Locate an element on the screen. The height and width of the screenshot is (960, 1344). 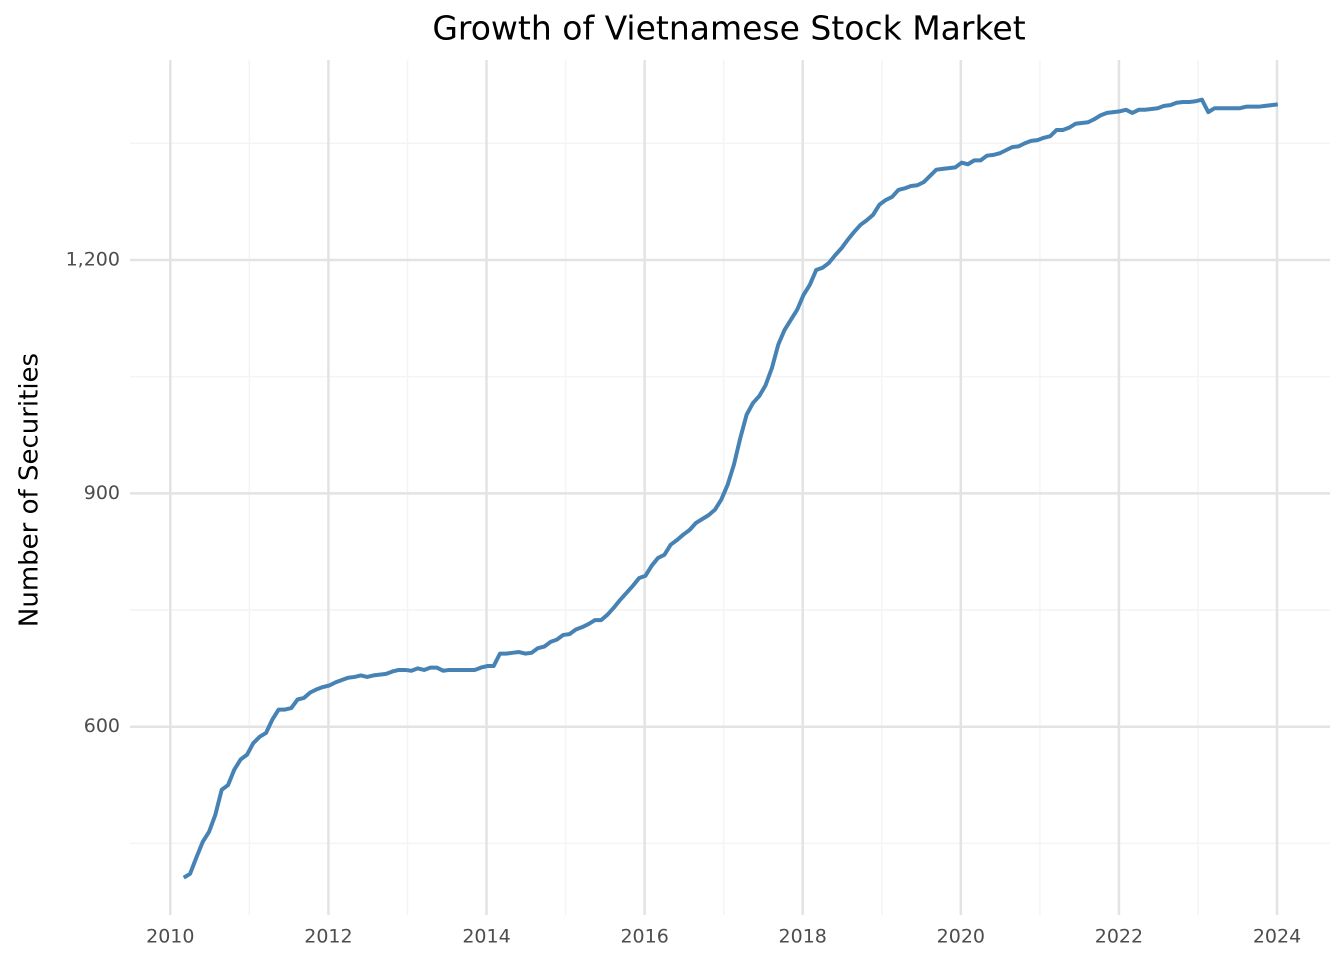
x-tick-label: 2022 is located at coordinates (1119, 937).